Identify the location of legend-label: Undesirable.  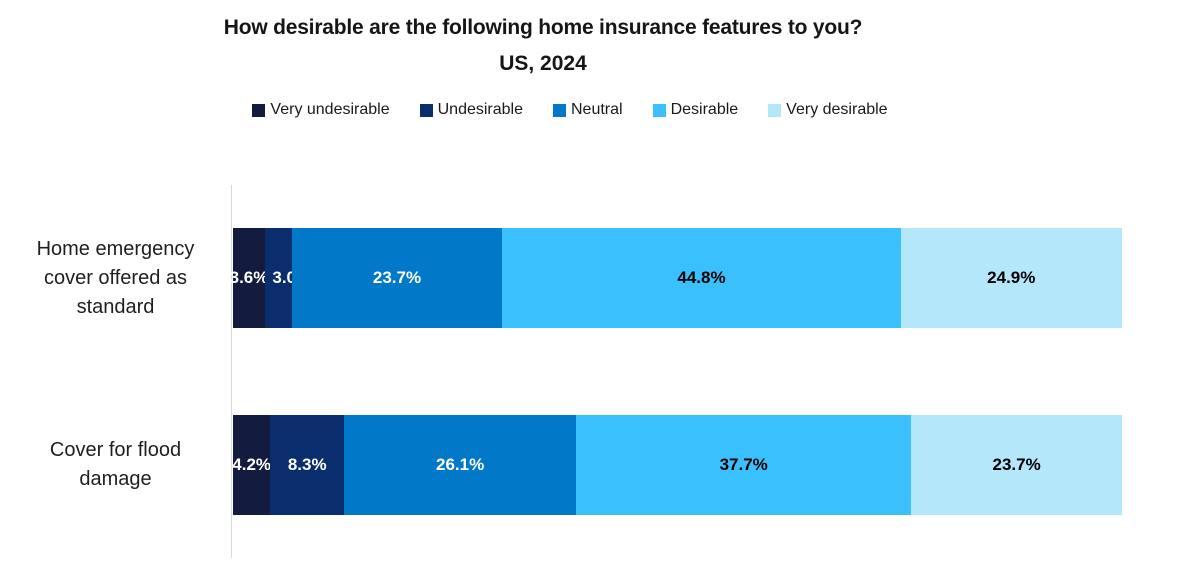
(480, 109).